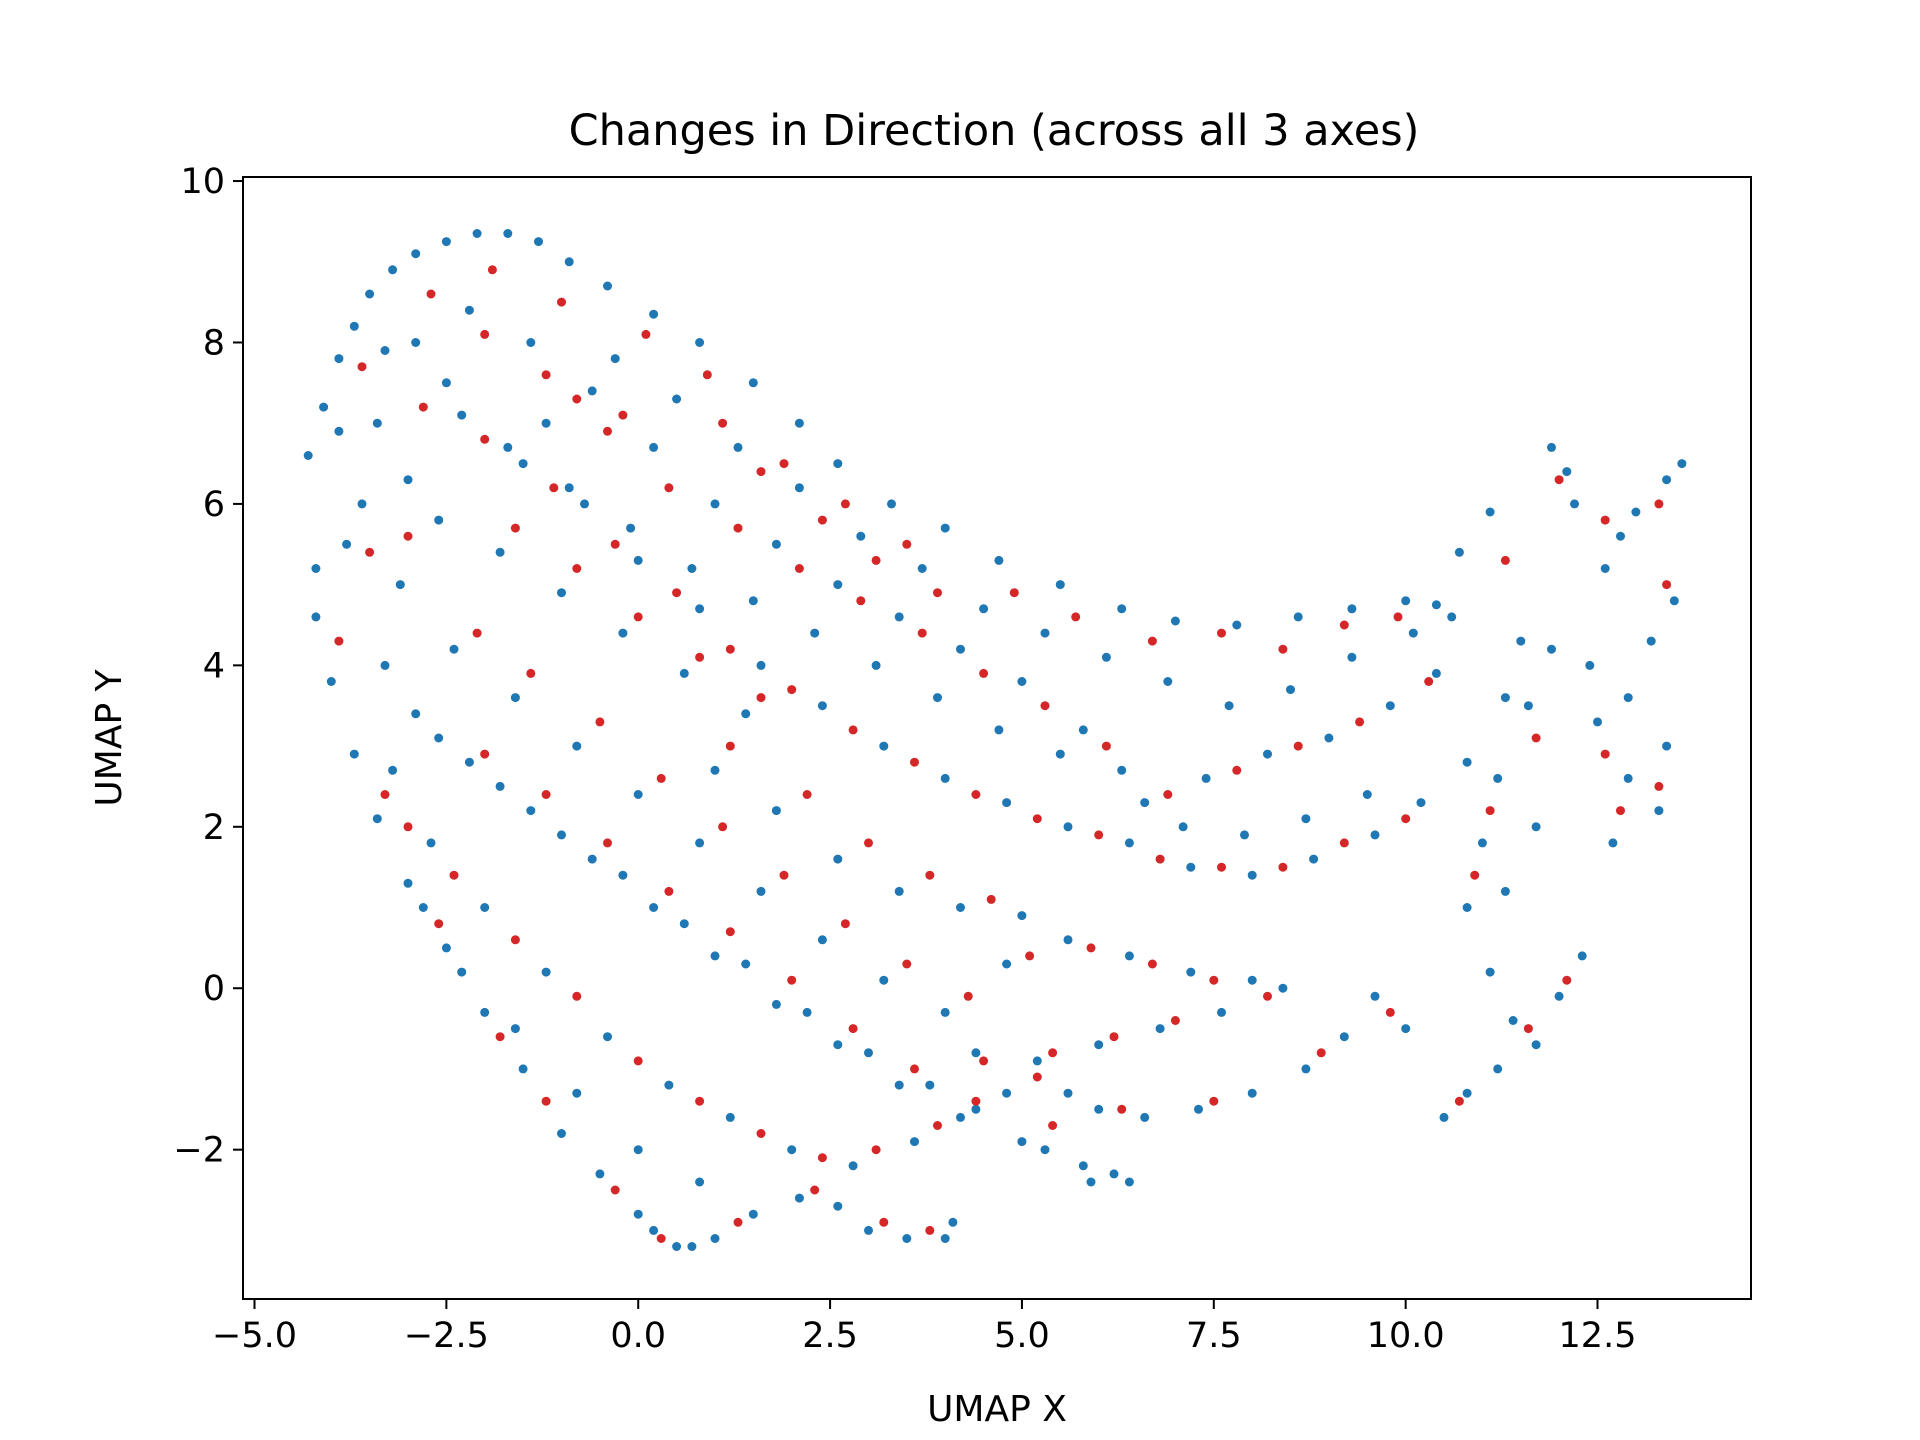 The image size is (1920, 1440). What do you see at coordinates (1406, 1336) in the screenshot?
I see `x-tick-label: 10.0` at bounding box center [1406, 1336].